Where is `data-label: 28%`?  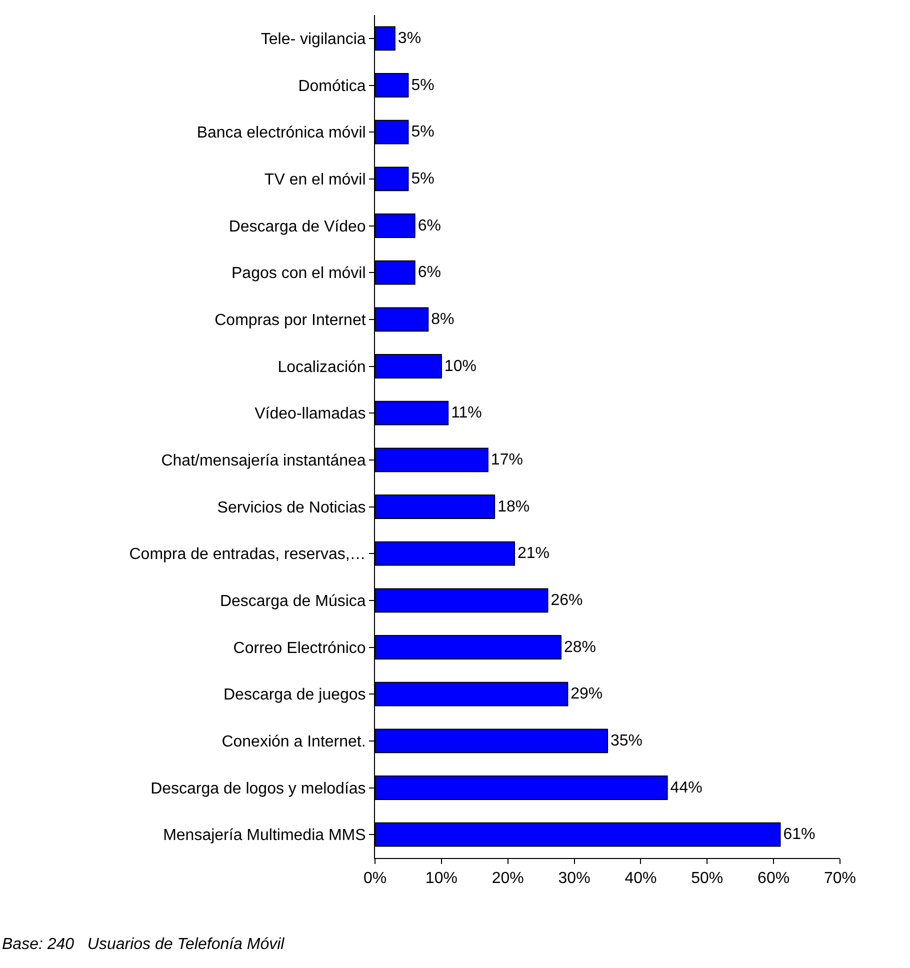 data-label: 28% is located at coordinates (580, 647).